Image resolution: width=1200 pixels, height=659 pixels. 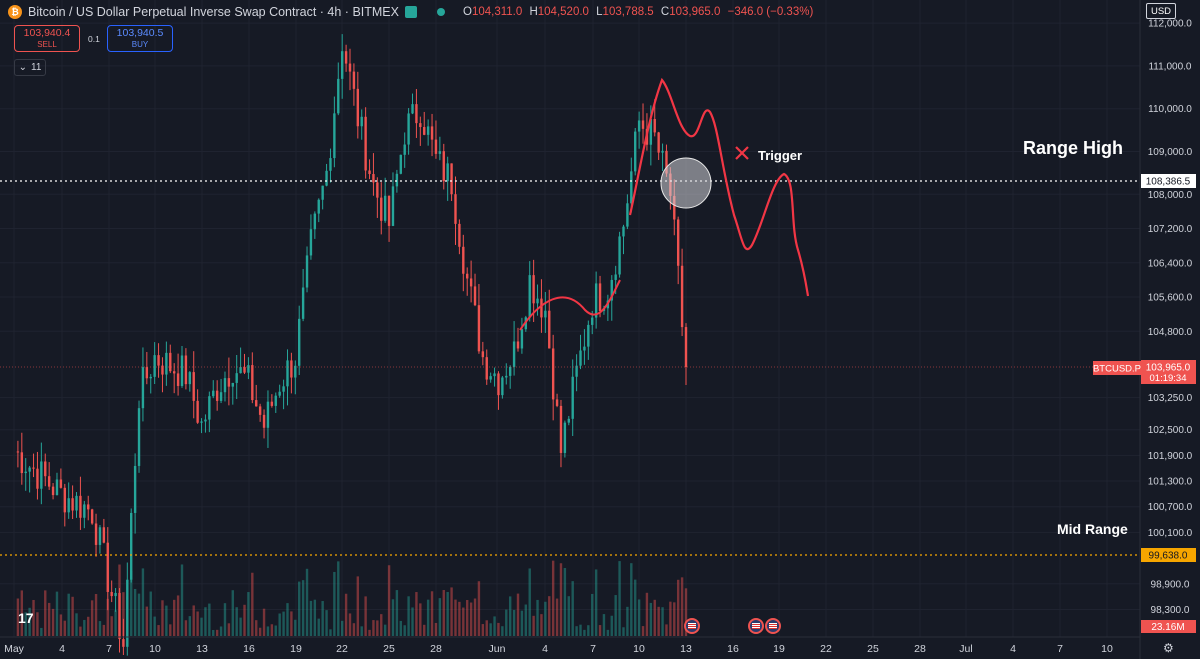 What do you see at coordinates (920, 649) in the screenshot?
I see `time-tick-label: 28` at bounding box center [920, 649].